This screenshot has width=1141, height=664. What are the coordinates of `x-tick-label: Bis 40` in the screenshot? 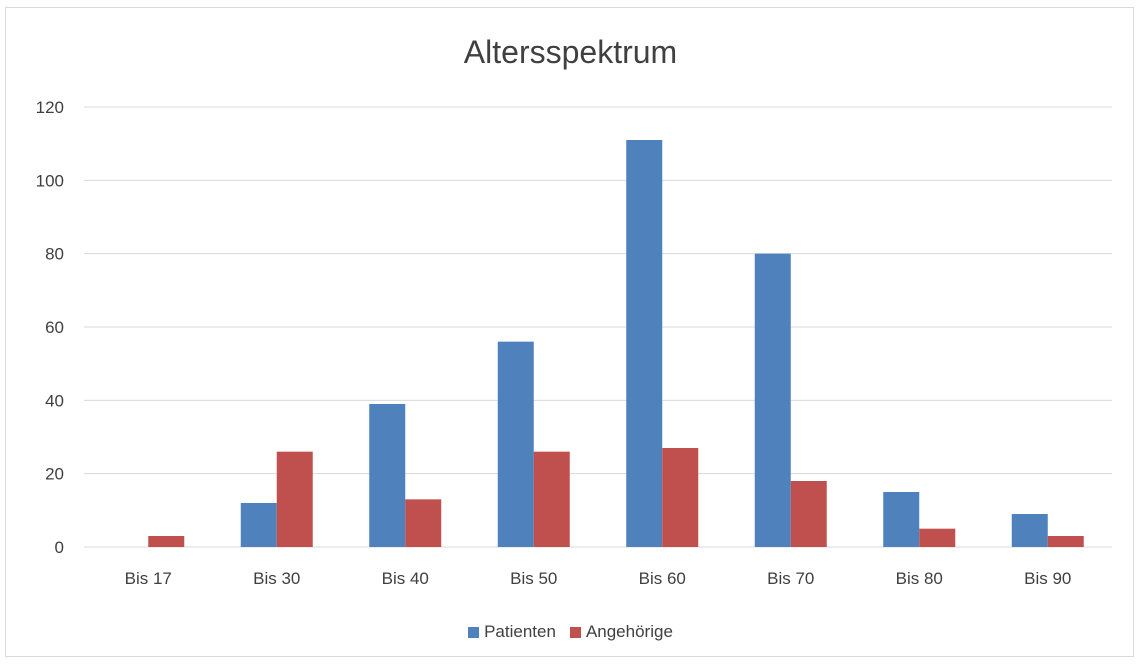 It's located at (405, 578).